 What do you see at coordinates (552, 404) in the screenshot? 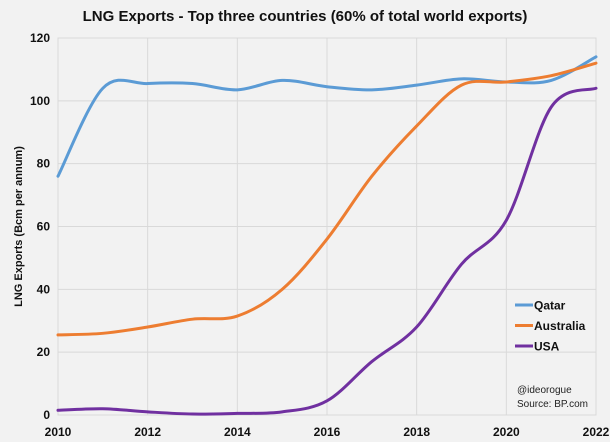
I see `annotation: Source: BP.com` at bounding box center [552, 404].